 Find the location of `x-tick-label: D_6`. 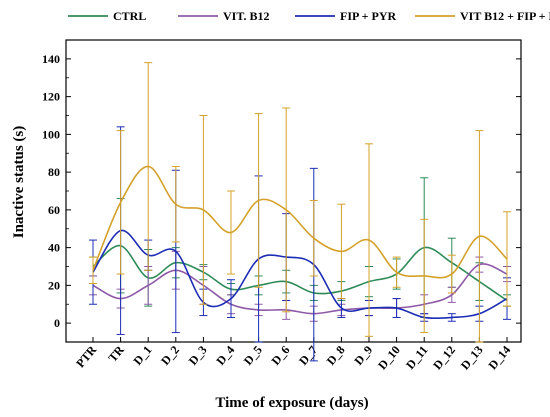

x-tick-label: D_6 is located at coordinates (280, 355).